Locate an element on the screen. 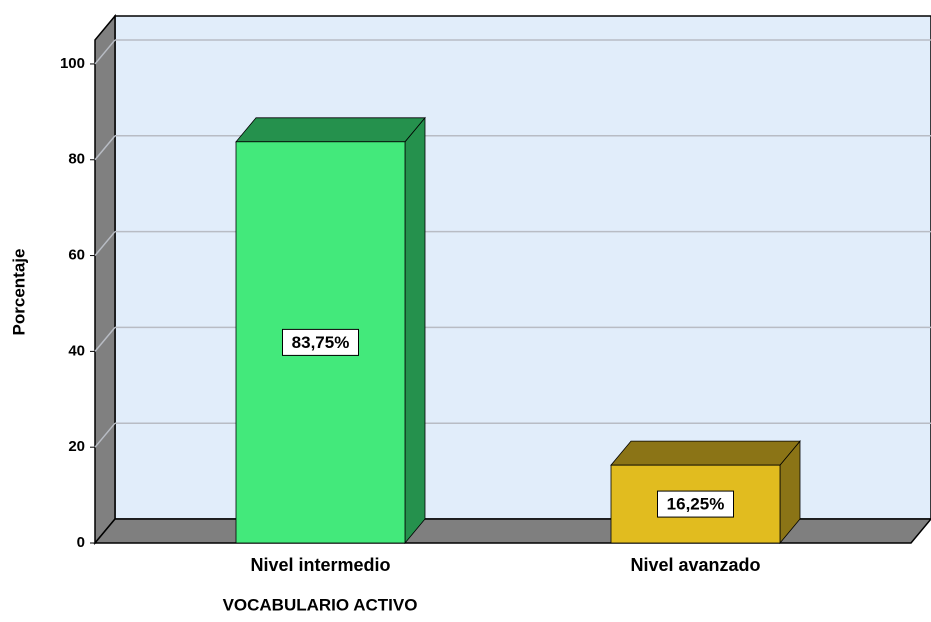 The image size is (931, 622). x-tick-label: Nivel avanzado is located at coordinates (695, 565).